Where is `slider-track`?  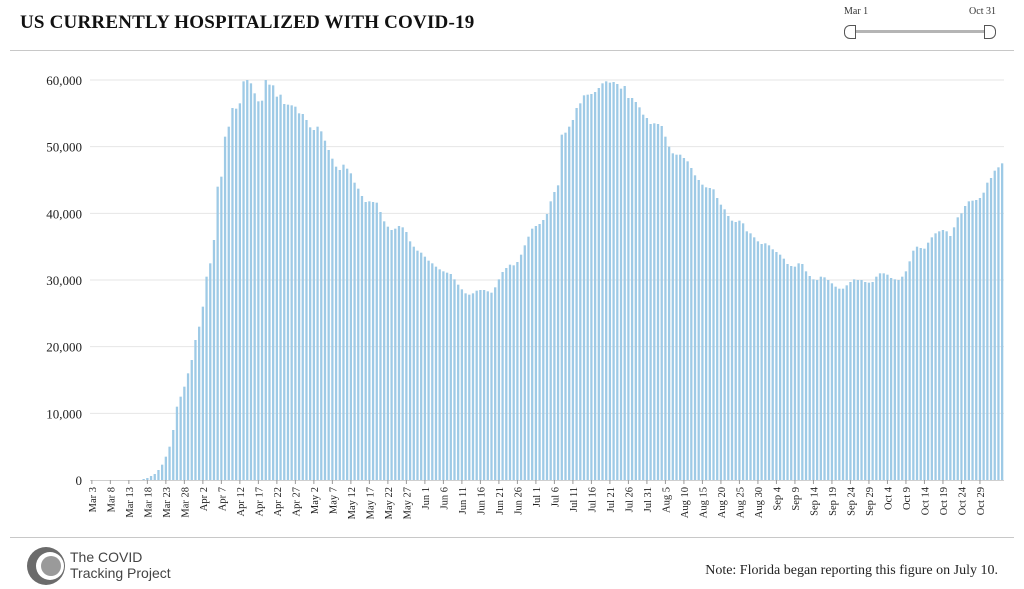
slider-track is located at coordinates (920, 31).